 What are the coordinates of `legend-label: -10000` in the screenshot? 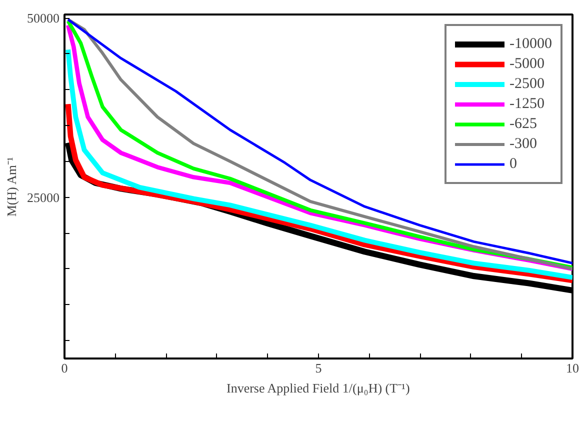 It's located at (531, 44).